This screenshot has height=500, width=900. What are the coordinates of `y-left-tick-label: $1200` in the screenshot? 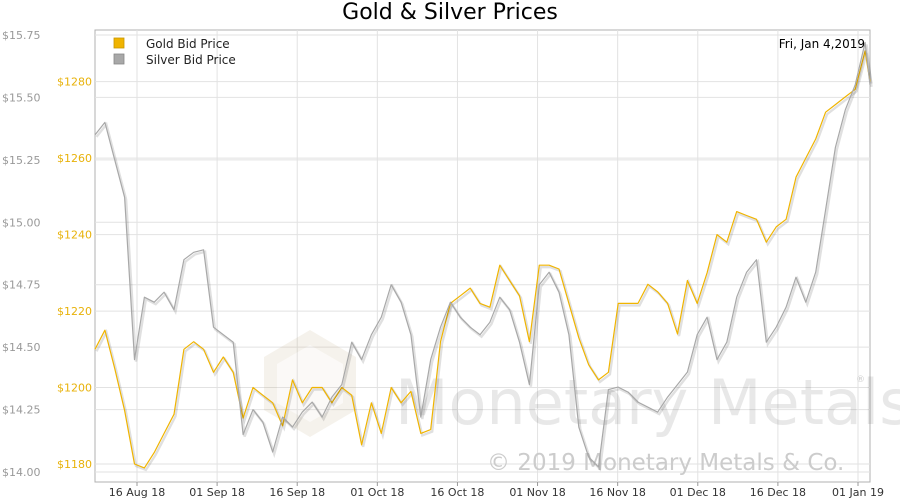 It's located at (74, 388).